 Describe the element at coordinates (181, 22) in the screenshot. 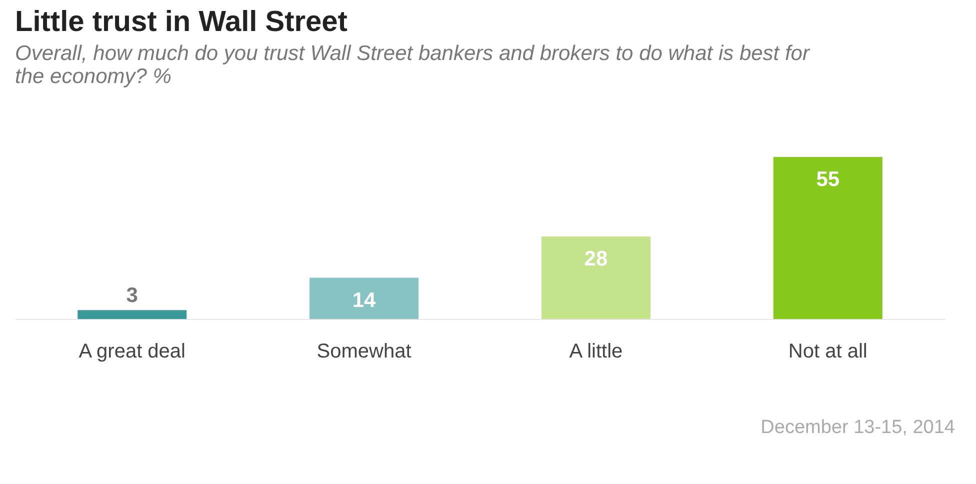

I see `chart-title: Little trust in Wall Street` at that location.